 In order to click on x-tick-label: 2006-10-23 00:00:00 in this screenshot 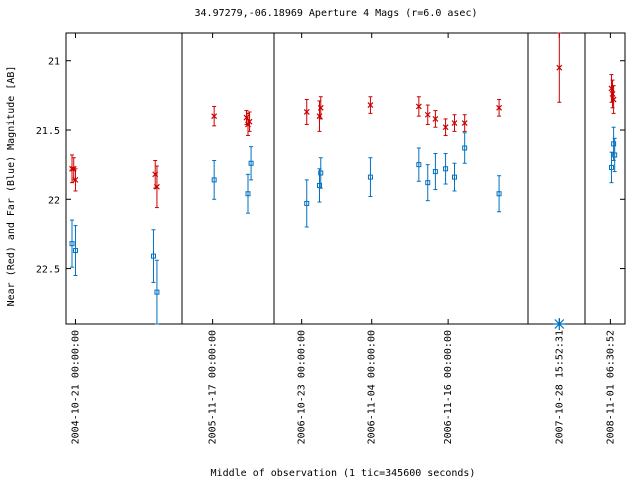, I will do `click(302, 387)`.